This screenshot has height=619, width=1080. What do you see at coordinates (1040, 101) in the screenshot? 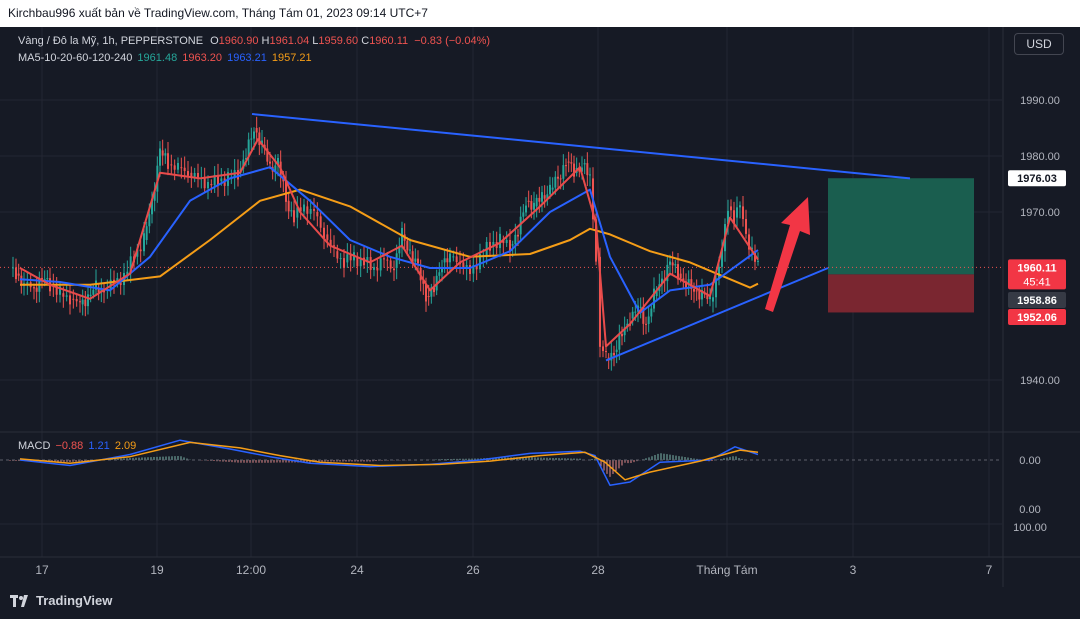
I see `price-tick-label: 1990.00` at bounding box center [1040, 101].